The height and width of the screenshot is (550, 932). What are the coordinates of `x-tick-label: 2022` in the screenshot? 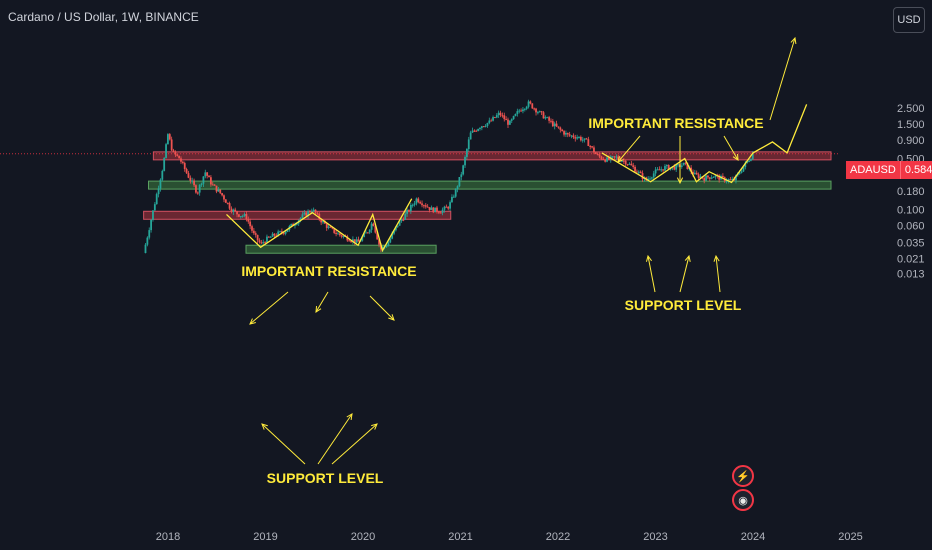 It's located at (558, 537).